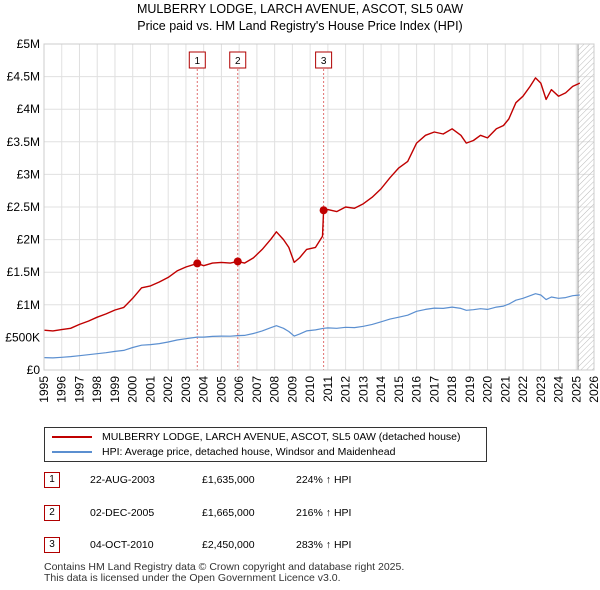  Describe the element at coordinates (257, 389) in the screenshot. I see `x-tick-label: 2007` at that location.